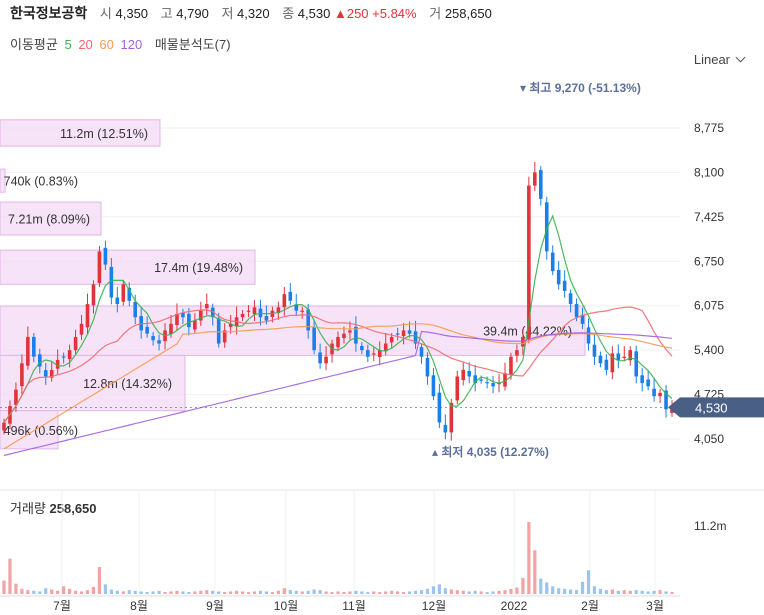  Describe the element at coordinates (580, 87) in the screenshot. I see `high-annotation: ▾ 최고 9,270 (-51.13%)` at that location.